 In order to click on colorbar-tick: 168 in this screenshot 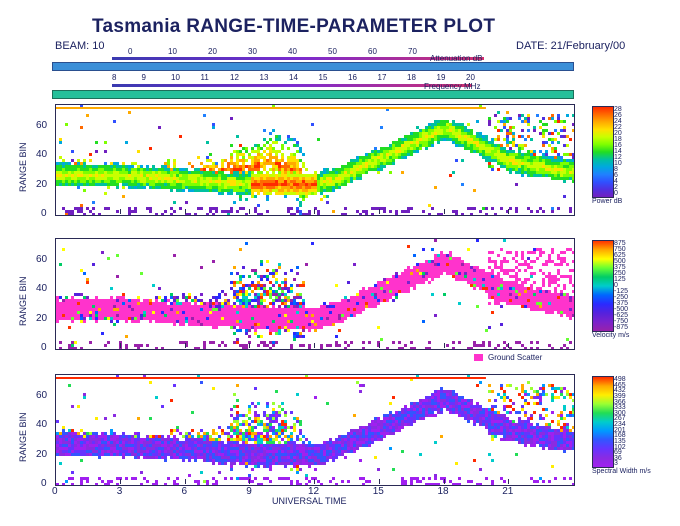, I will do `click(620, 436)`.